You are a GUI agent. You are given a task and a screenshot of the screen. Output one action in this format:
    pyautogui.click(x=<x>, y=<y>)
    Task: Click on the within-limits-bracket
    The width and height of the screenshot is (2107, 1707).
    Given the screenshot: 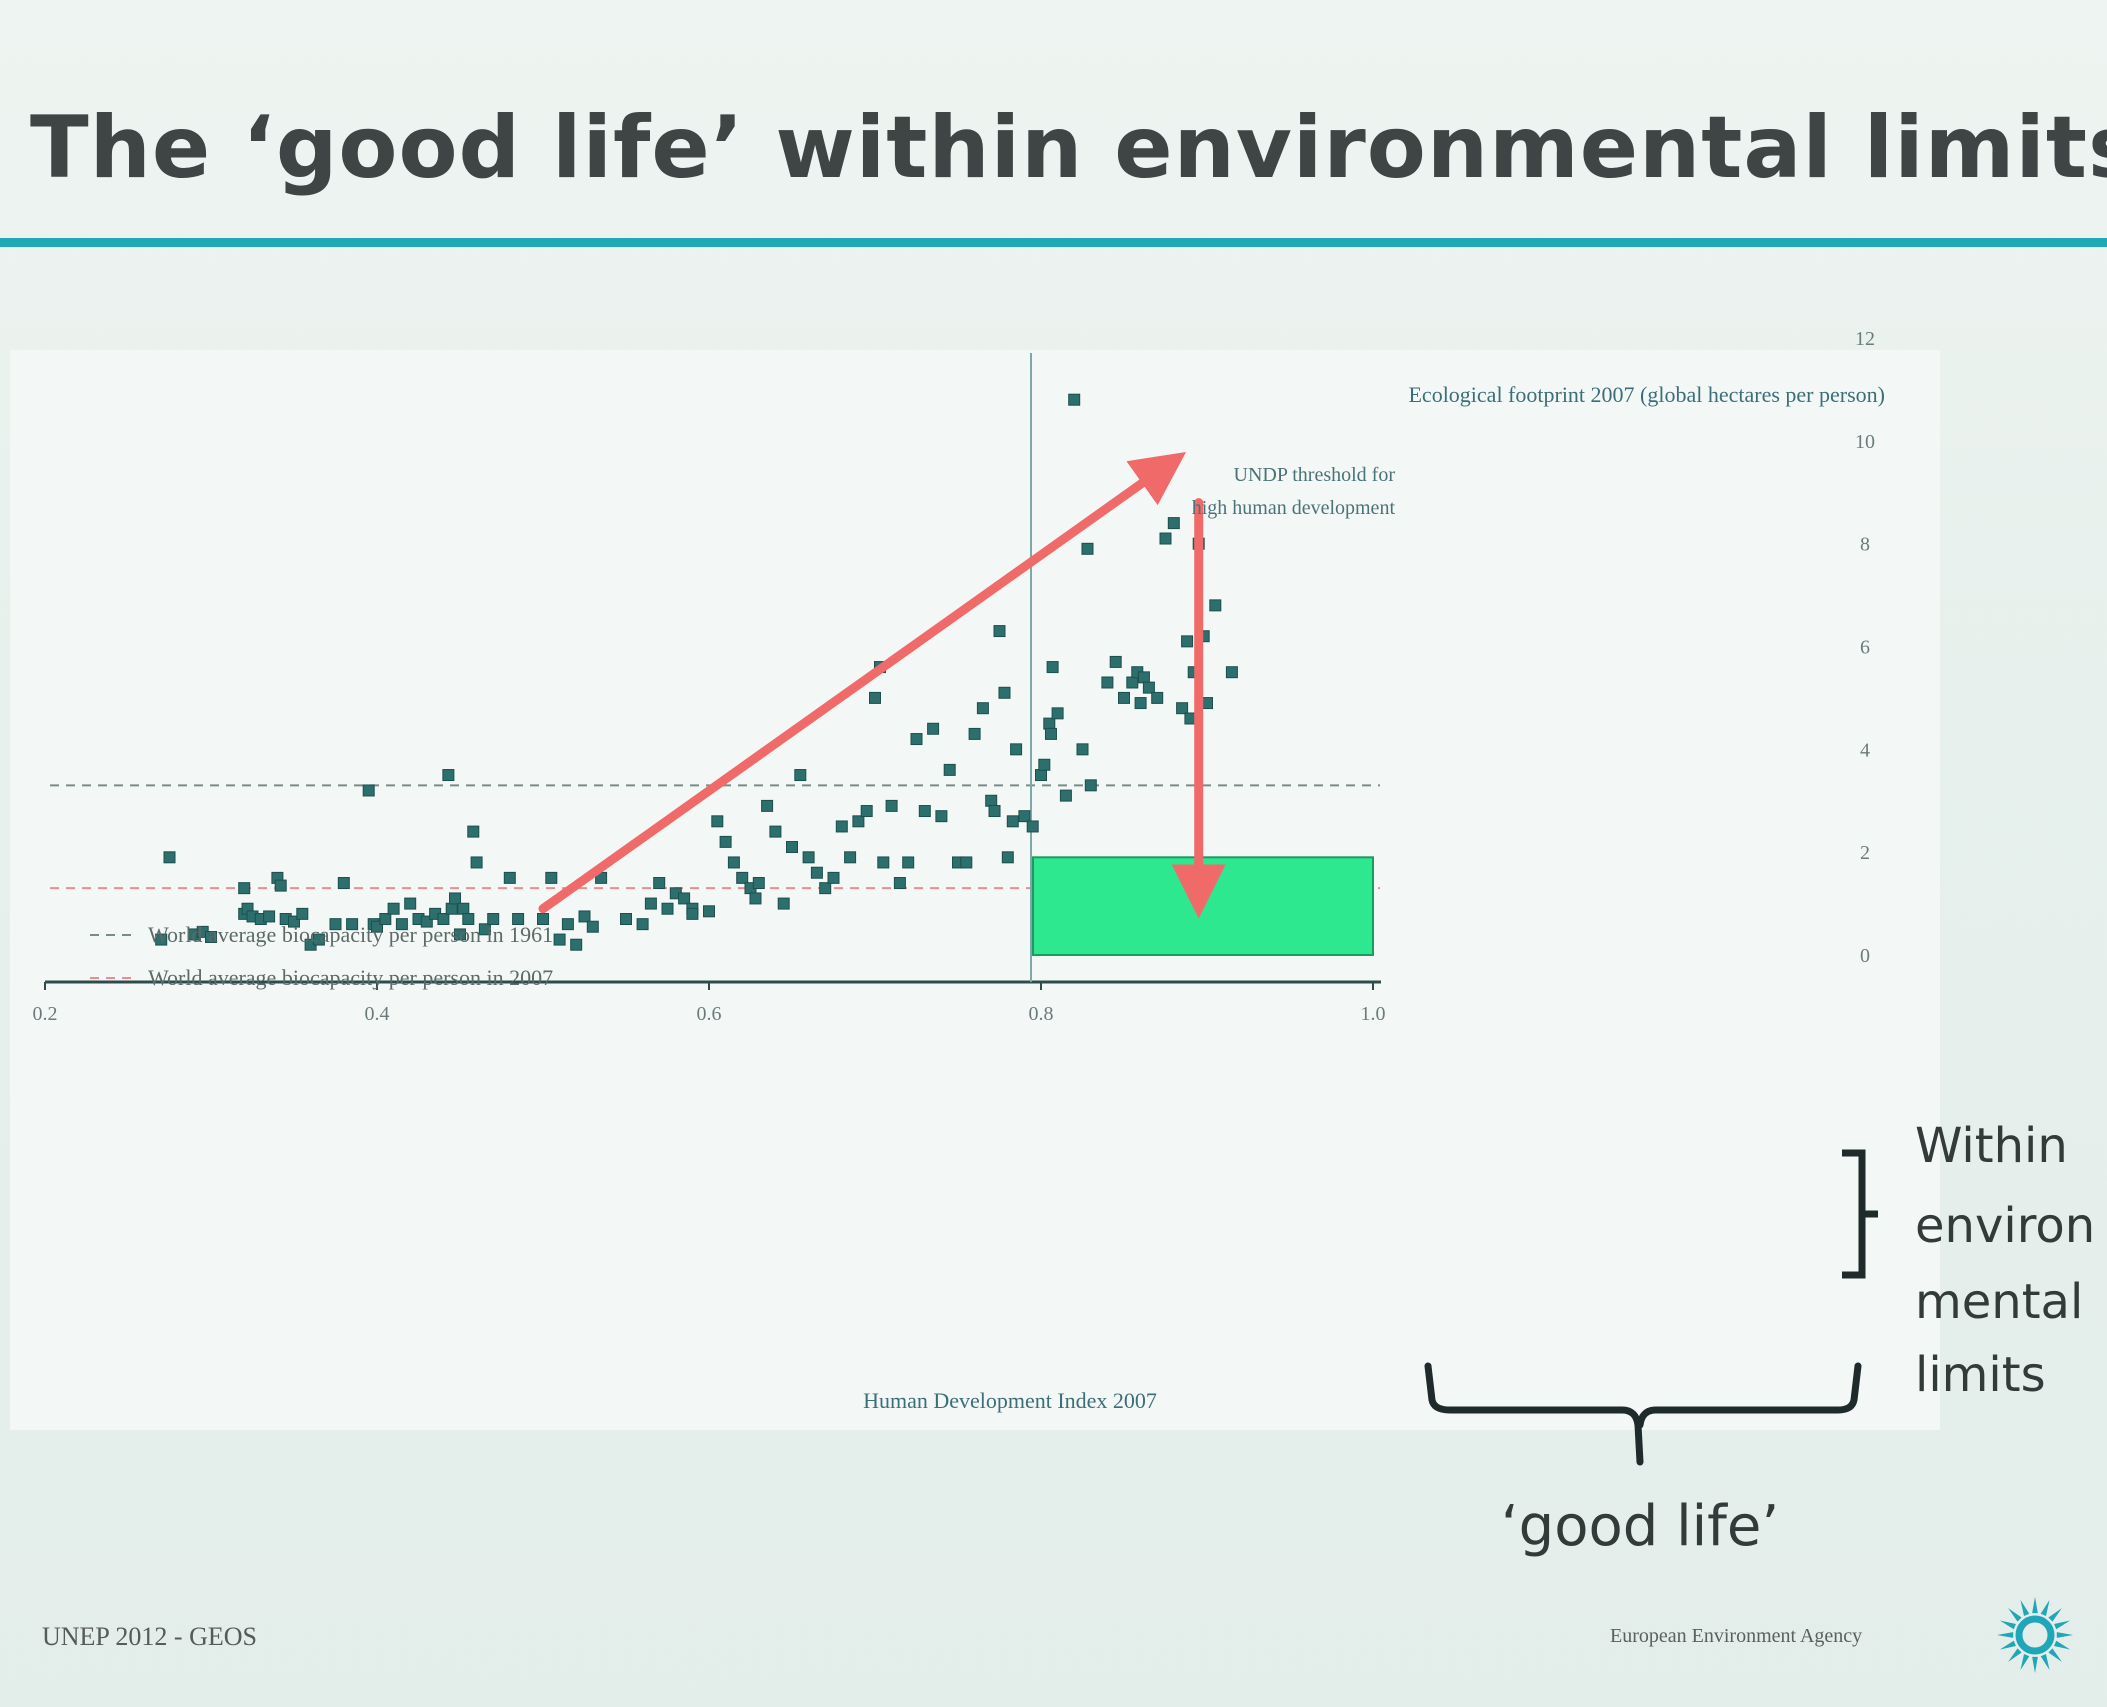 What is the action you would take?
    pyautogui.click(x=1860, y=1214)
    